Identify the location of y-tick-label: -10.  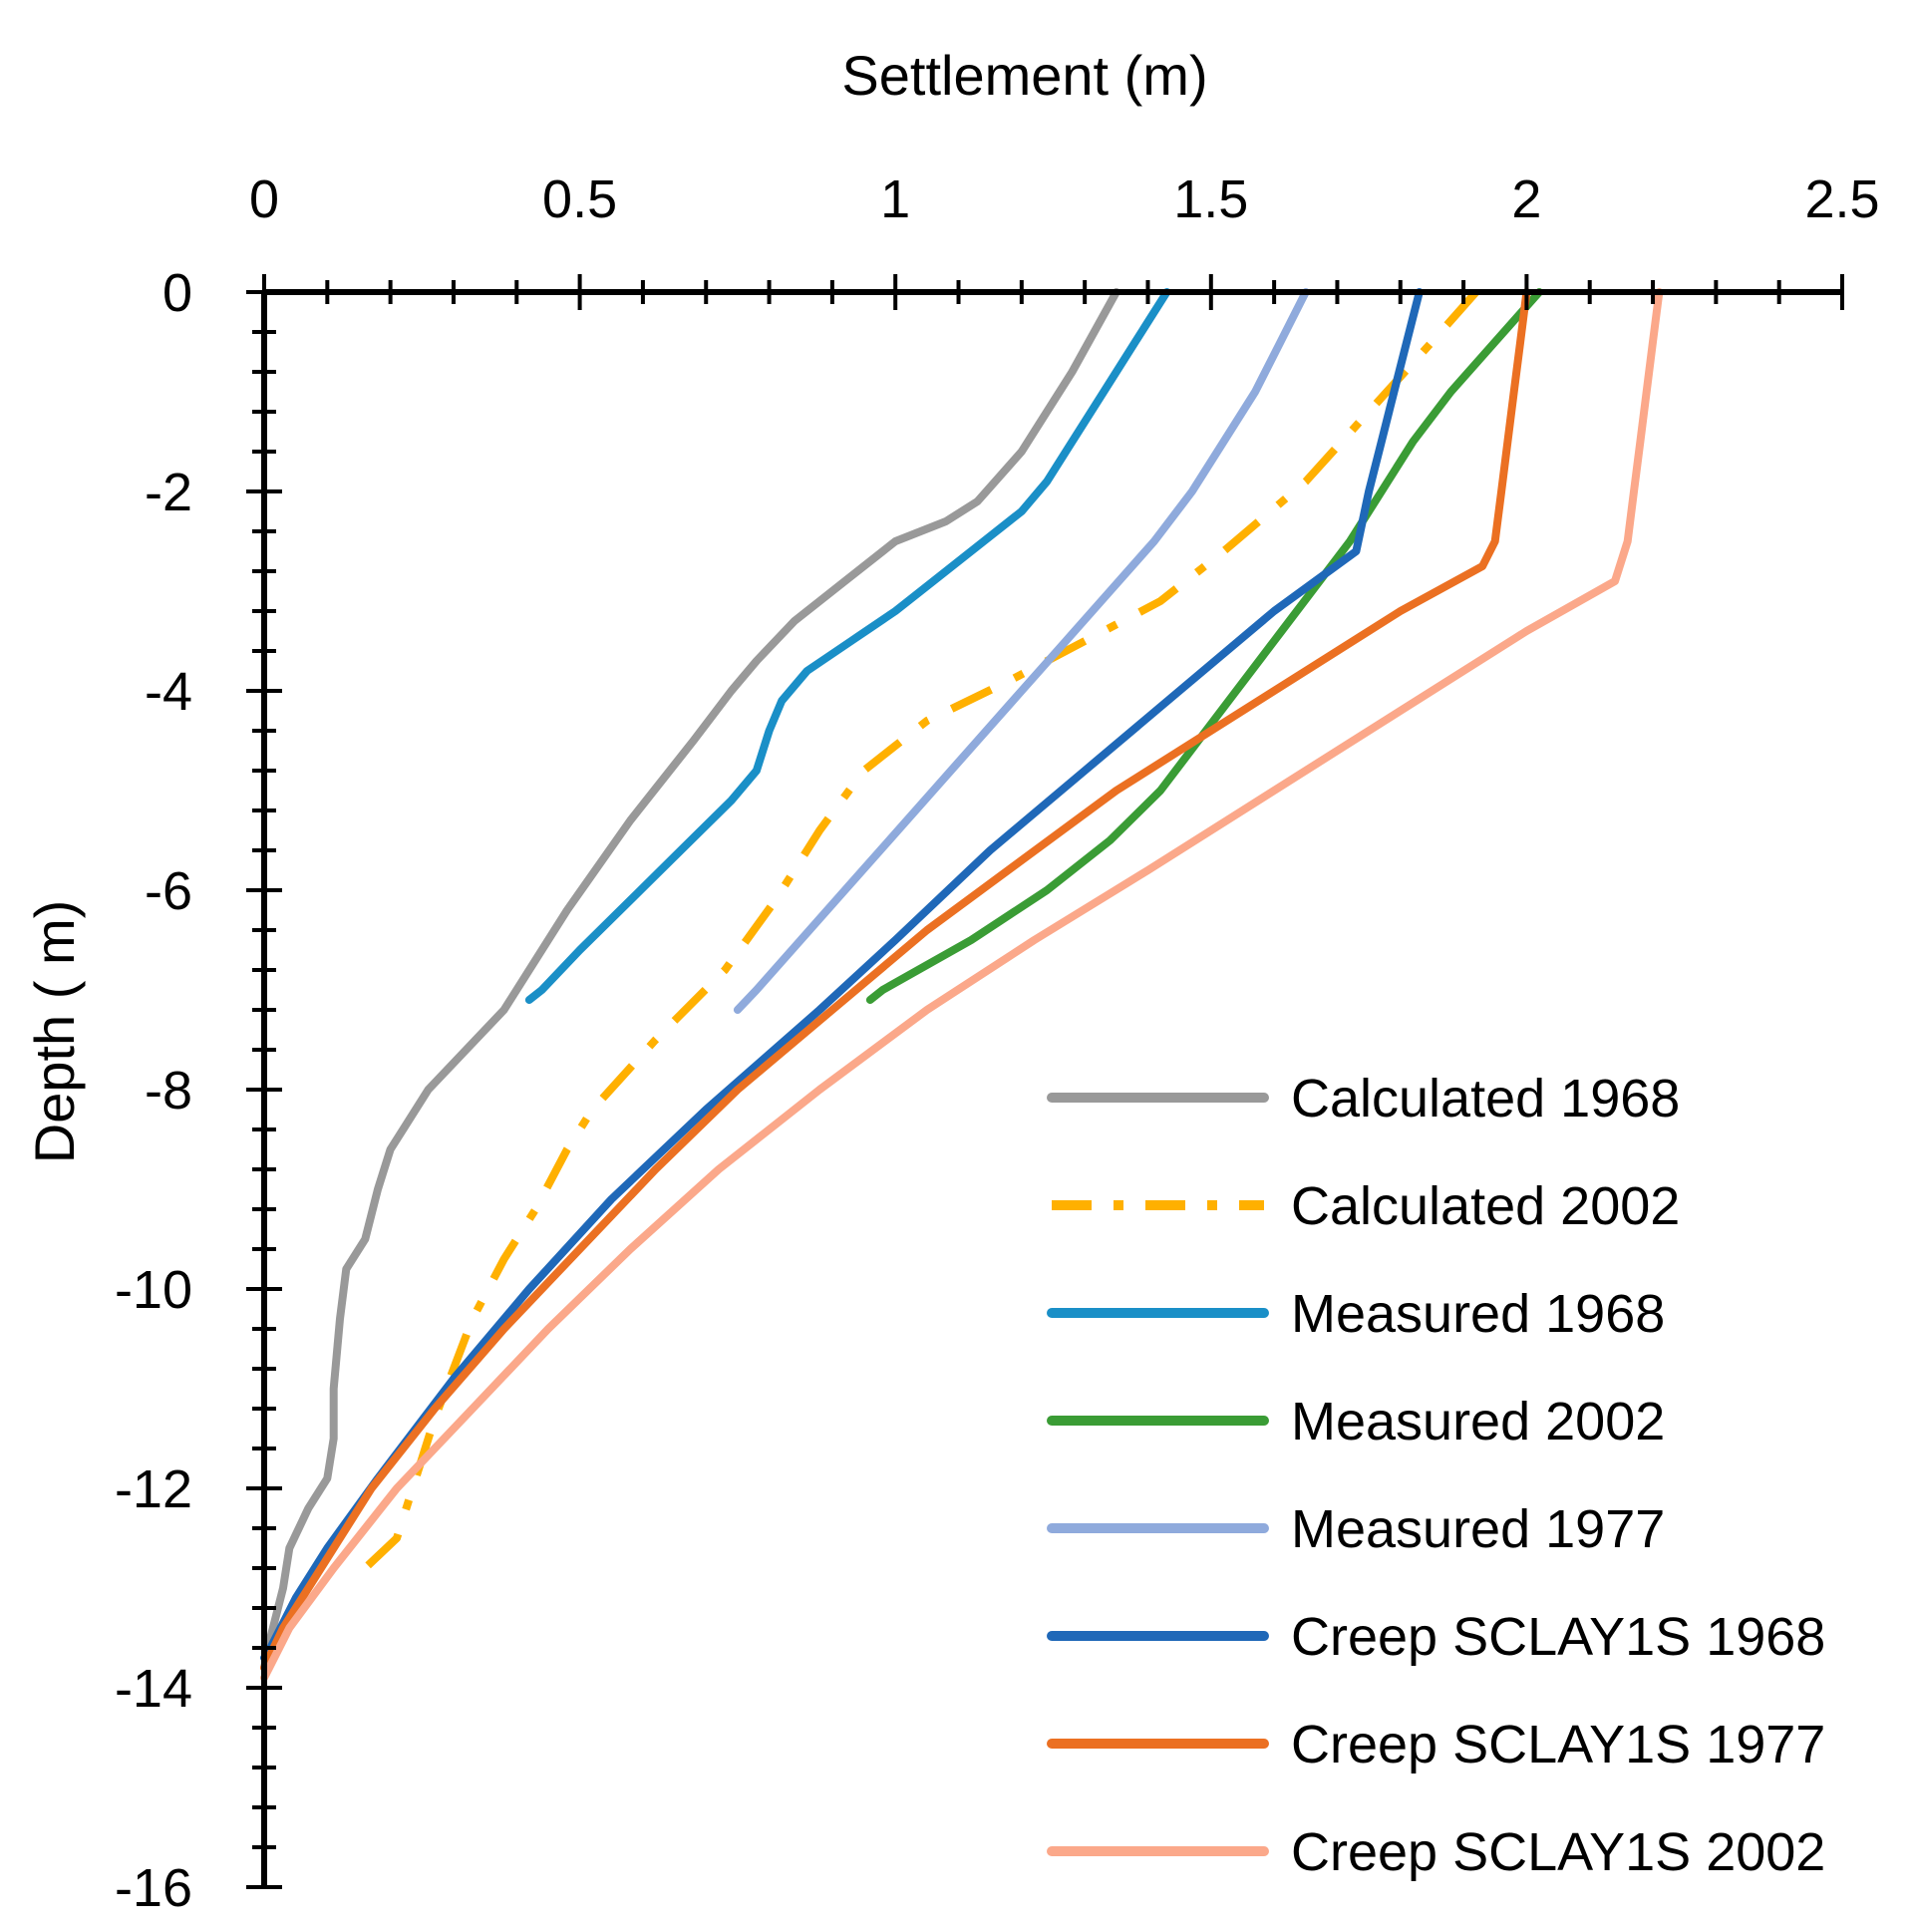
(153, 1290).